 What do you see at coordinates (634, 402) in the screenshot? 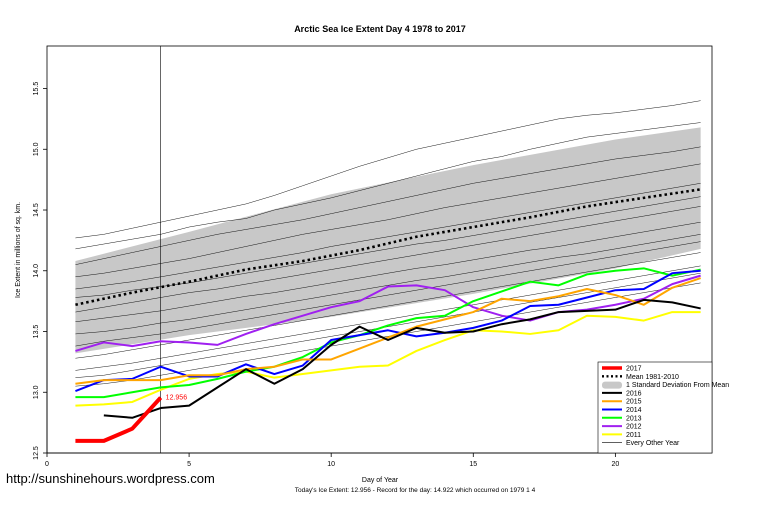
I see `legend-label: 2015` at bounding box center [634, 402].